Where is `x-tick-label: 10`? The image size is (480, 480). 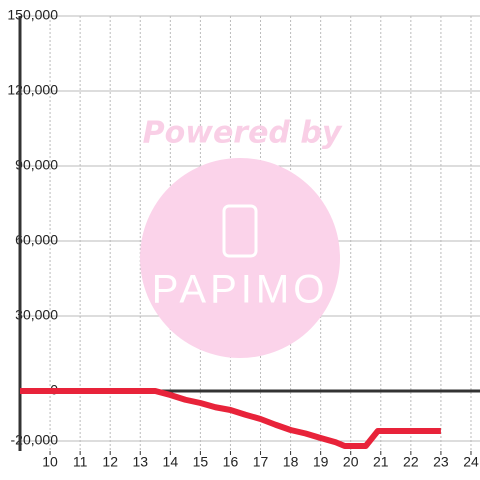 x-tick-label: 10 is located at coordinates (50, 462).